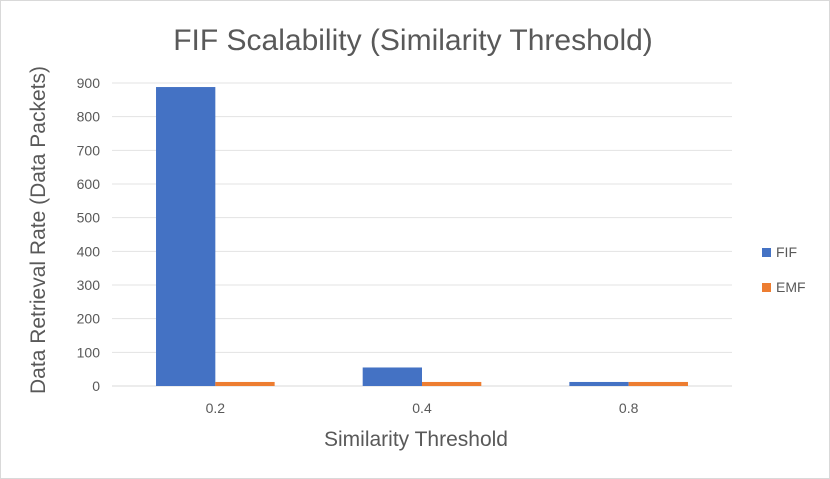 The height and width of the screenshot is (479, 830). I want to click on bar-emf-0.4, so click(452, 383).